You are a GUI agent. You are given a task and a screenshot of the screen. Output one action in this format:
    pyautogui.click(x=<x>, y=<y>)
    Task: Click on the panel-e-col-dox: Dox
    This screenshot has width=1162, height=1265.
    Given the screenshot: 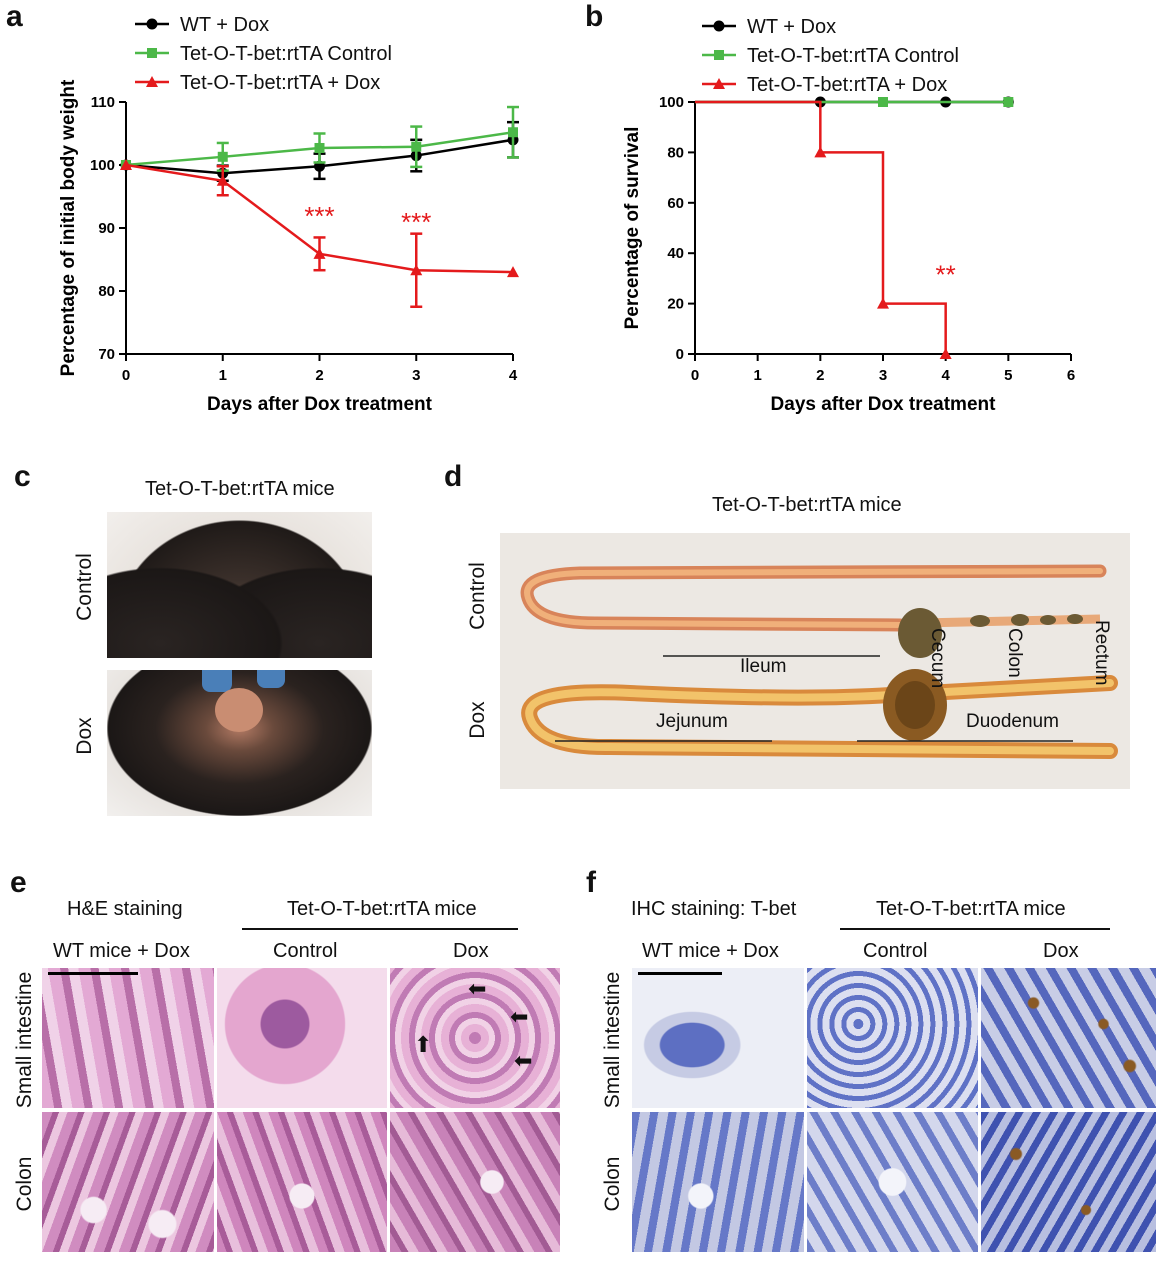 What is the action you would take?
    pyautogui.click(x=471, y=951)
    